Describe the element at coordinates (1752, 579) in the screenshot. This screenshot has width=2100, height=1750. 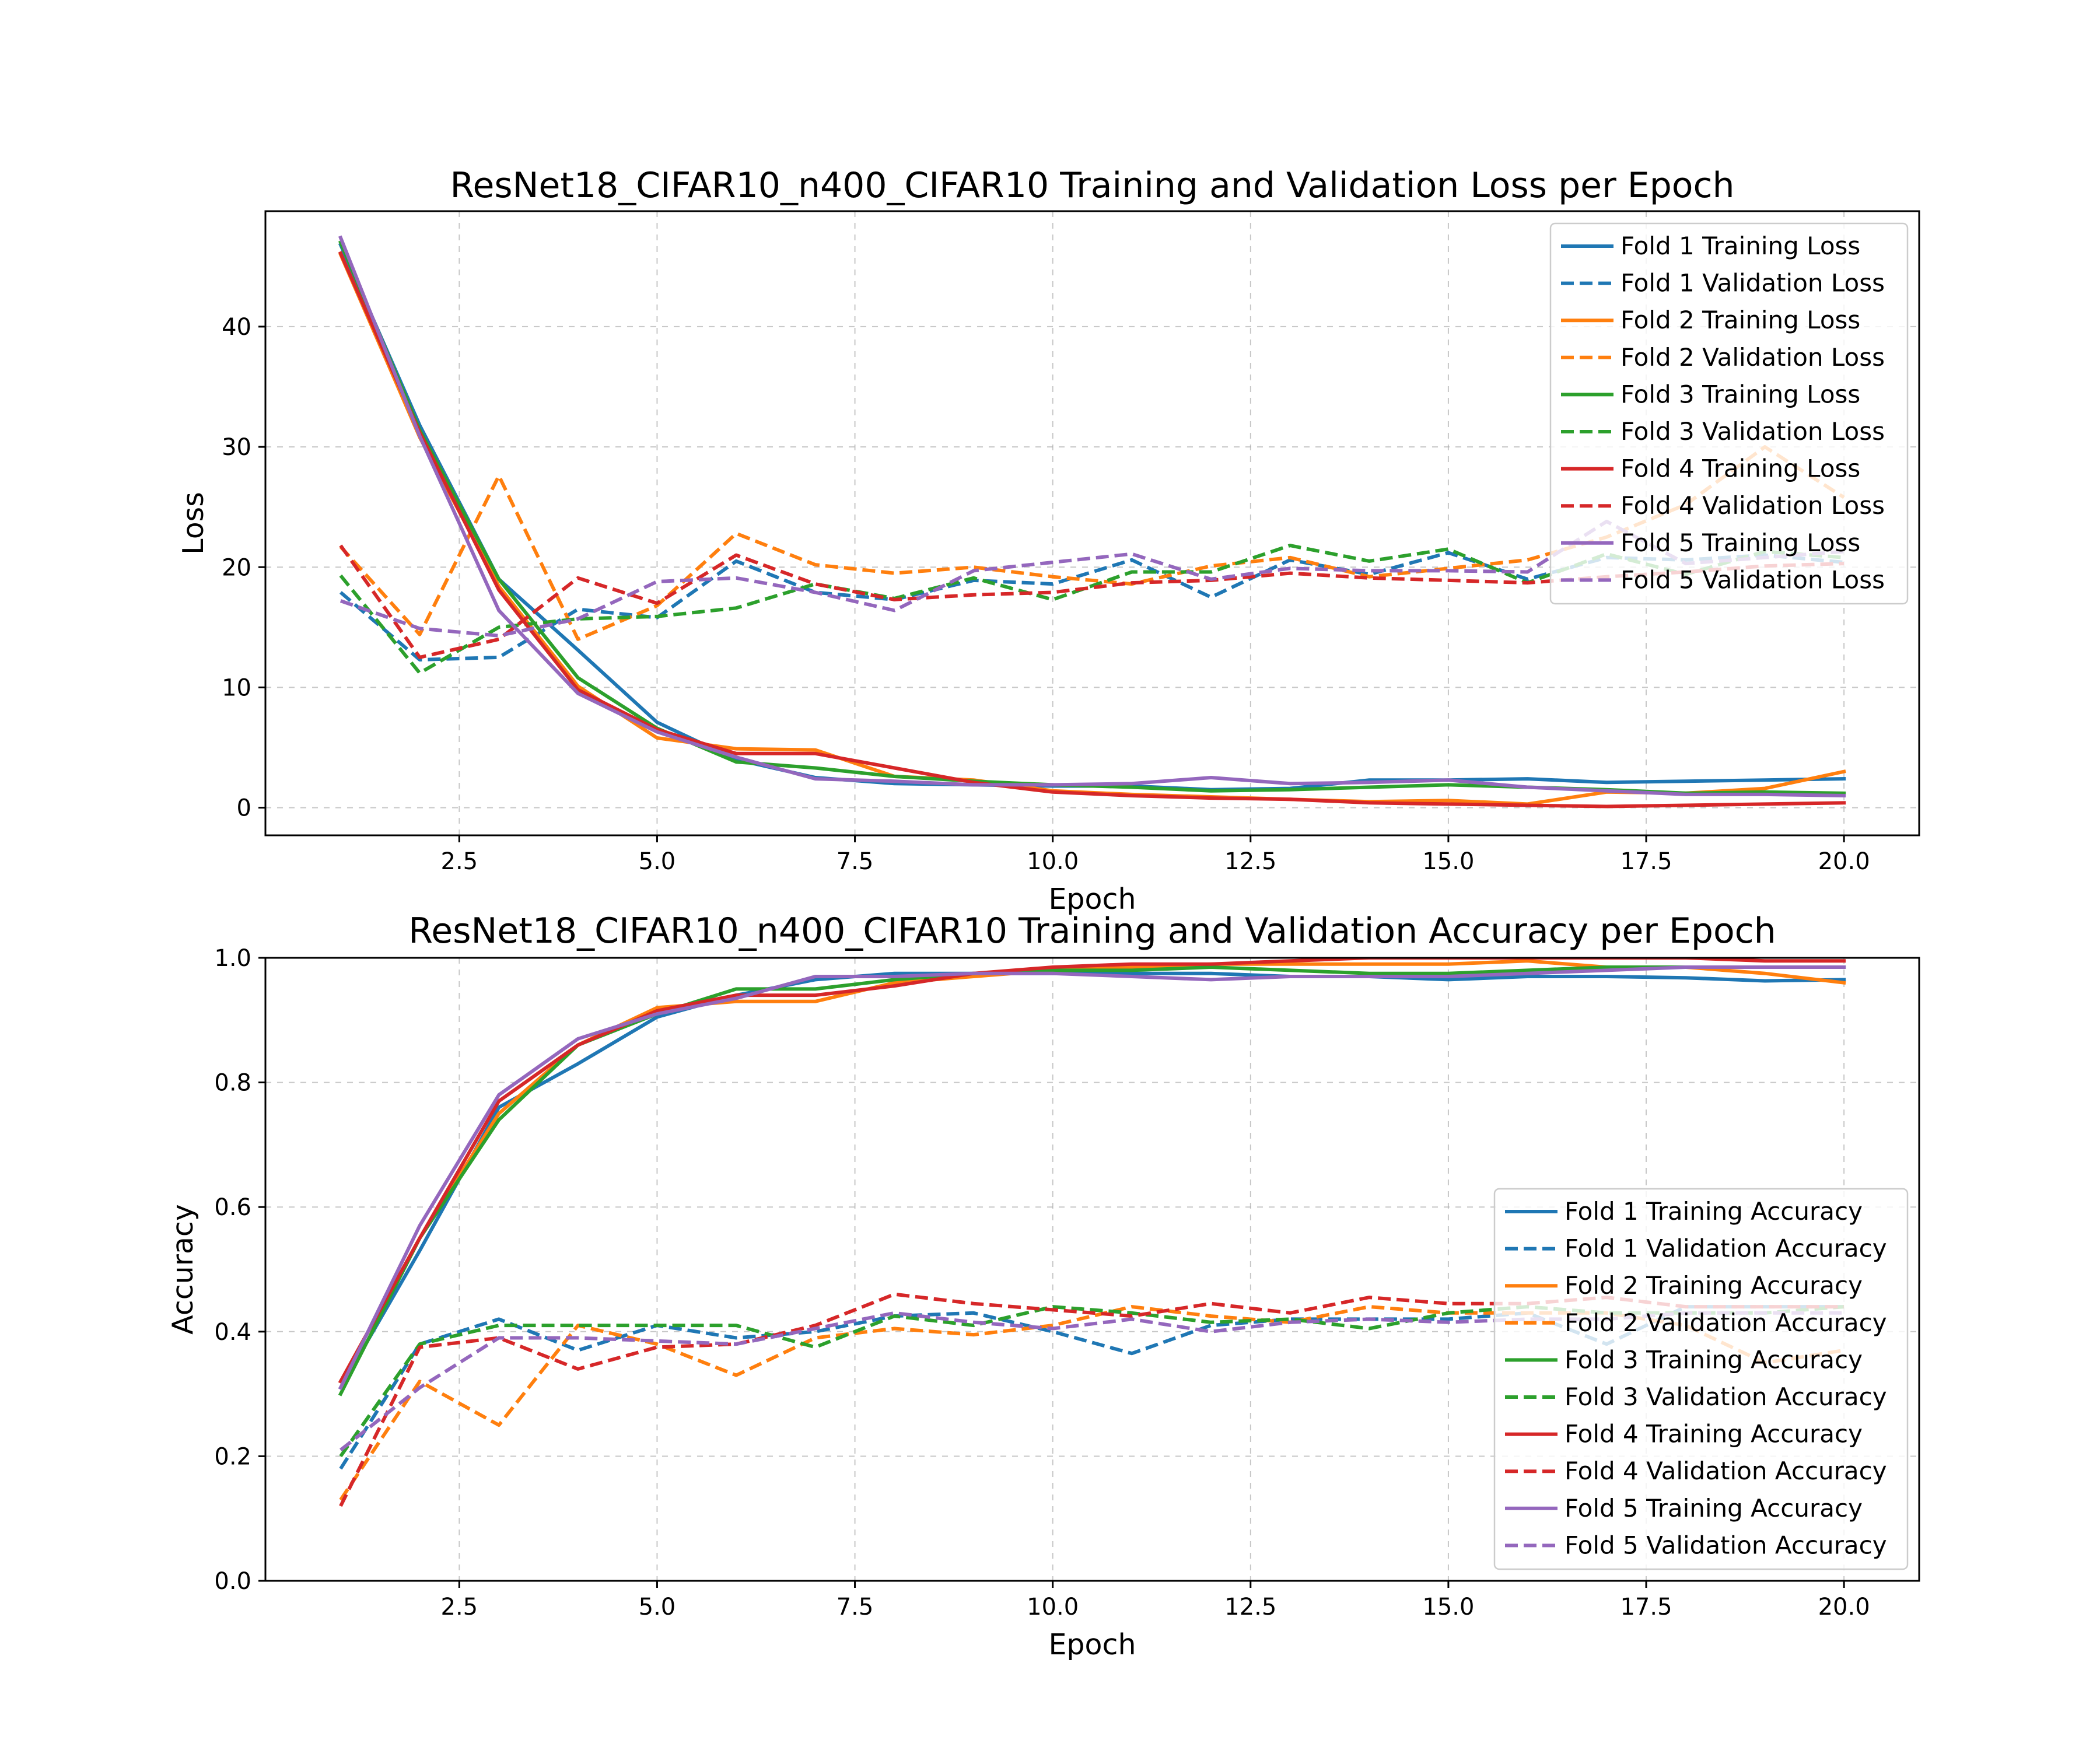
I see `fold-5-validation-loss-legend-label: Fold 5 Validation Loss` at that location.